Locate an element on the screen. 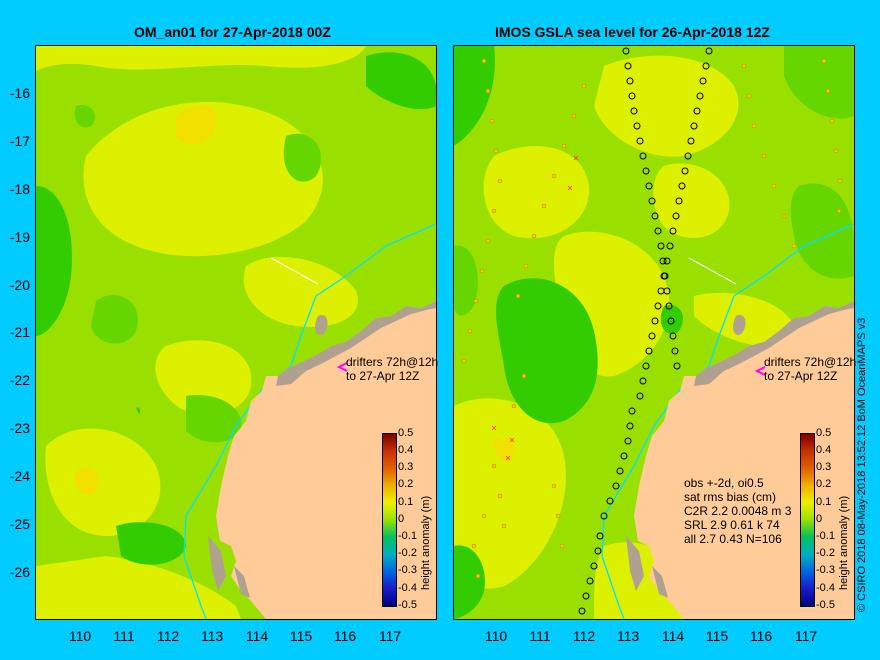 This screenshot has height=660, width=880. y-tick-label: -19 is located at coordinates (19, 237).